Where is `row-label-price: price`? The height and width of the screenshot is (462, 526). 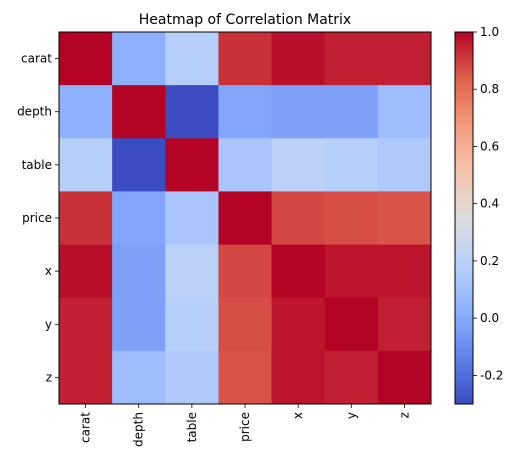 row-label-price: price is located at coordinates (37, 218).